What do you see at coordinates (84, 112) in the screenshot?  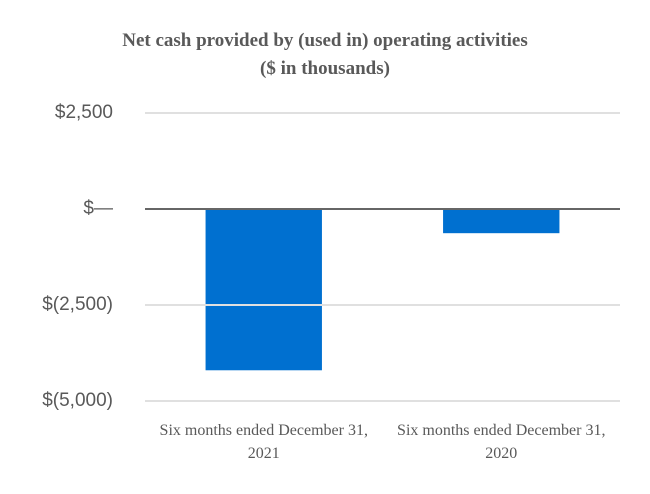 I see `y-tick-label: $2,500` at bounding box center [84, 112].